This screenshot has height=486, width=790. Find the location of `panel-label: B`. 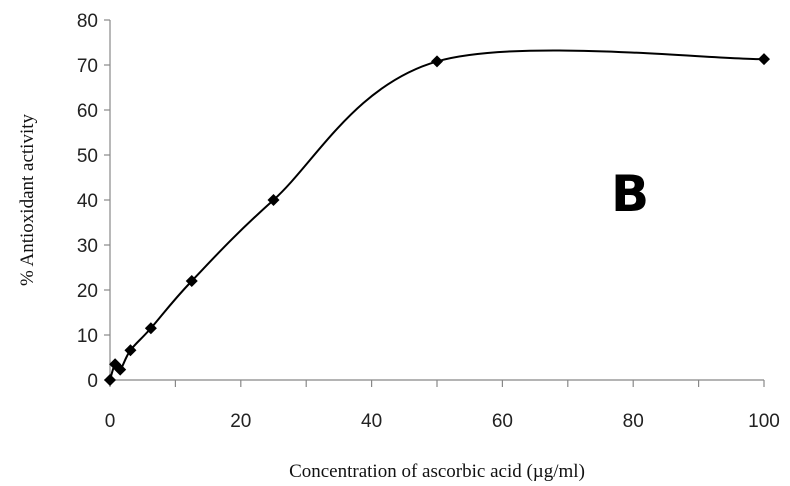

panel-label: B is located at coordinates (630, 194).